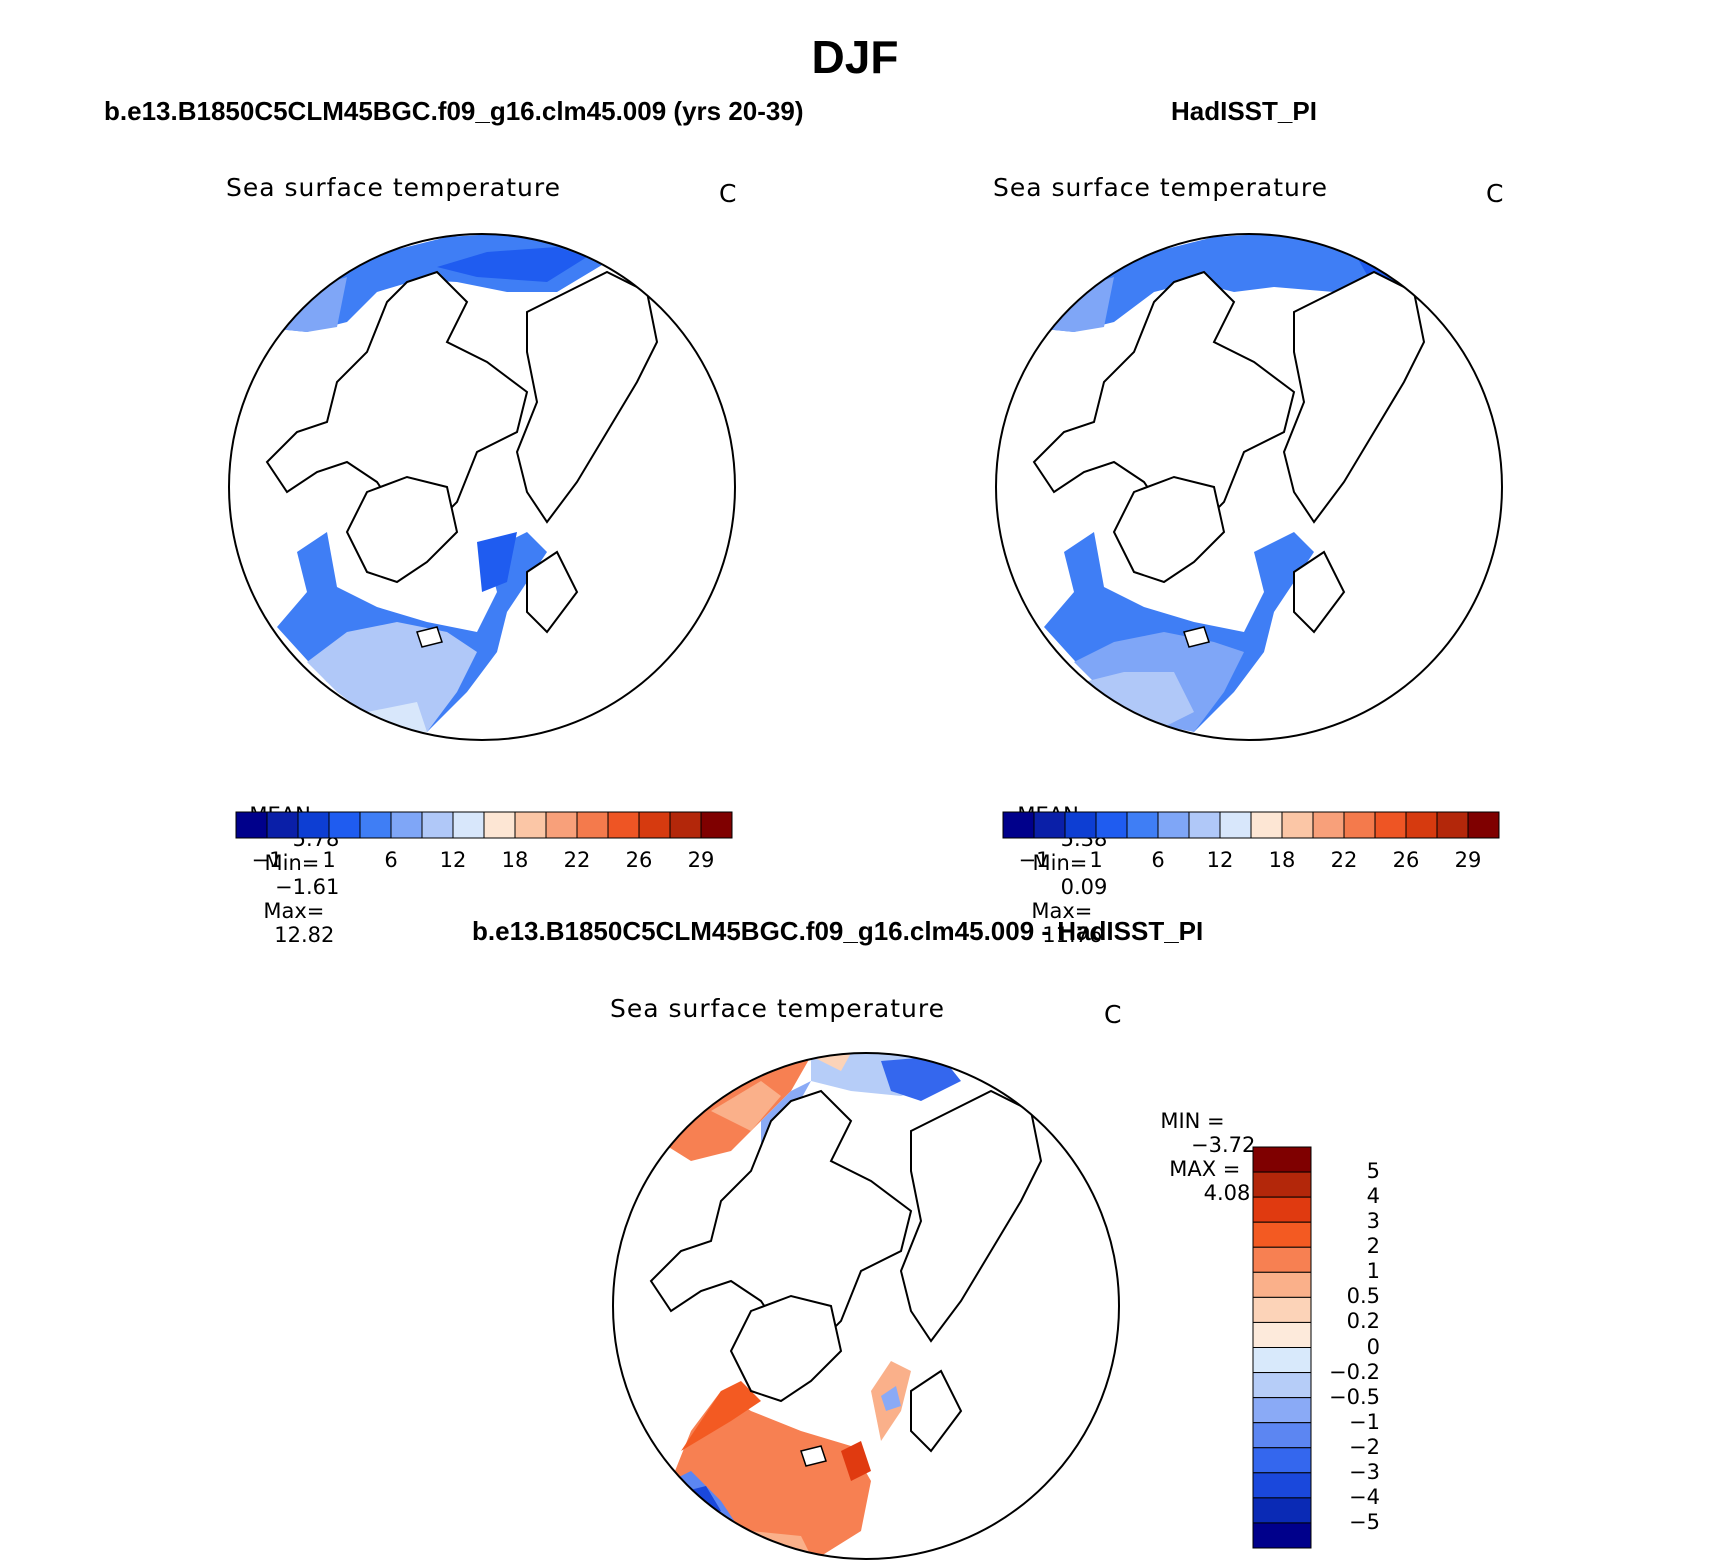 The height and width of the screenshot is (1561, 1710). I want to click on panel-1-variable-label: Sea surface temperature, so click(393, 187).